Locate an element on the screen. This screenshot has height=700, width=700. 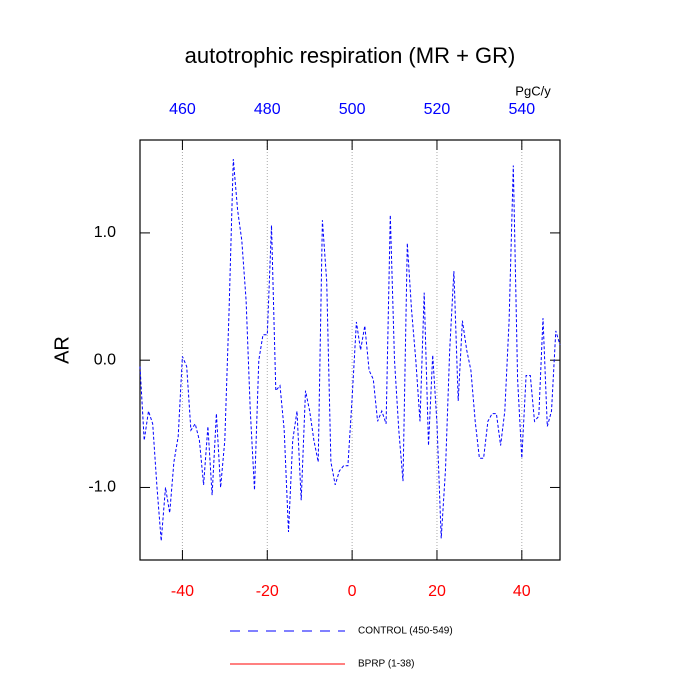
x-tick-label: 20 is located at coordinates (437, 591).